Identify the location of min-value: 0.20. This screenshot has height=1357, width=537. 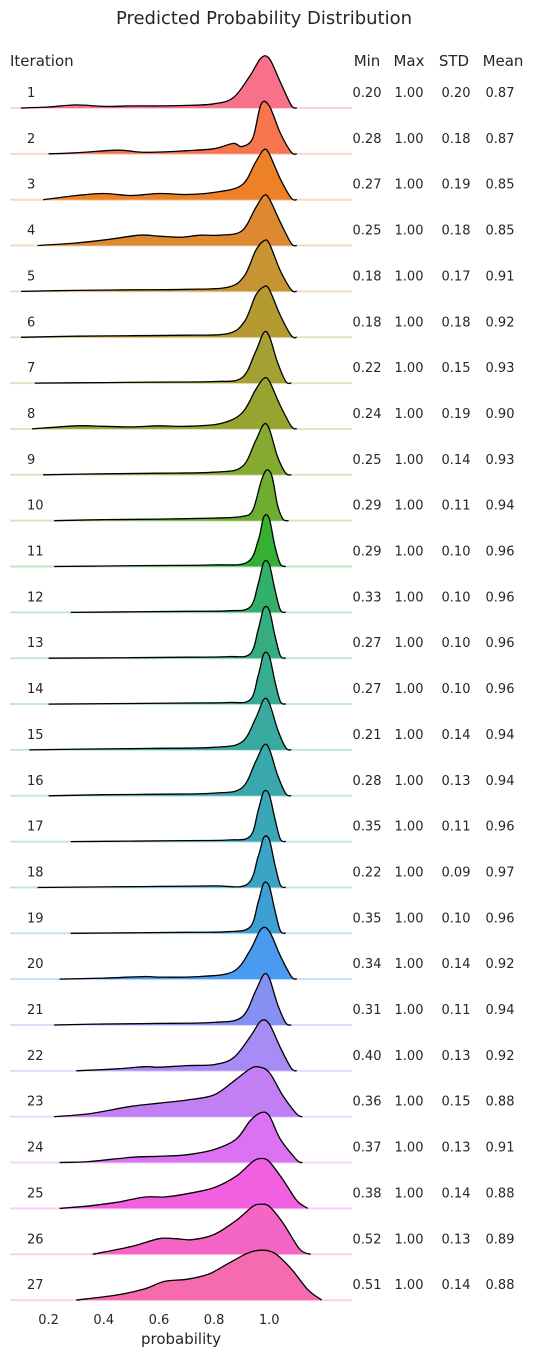
(367, 93).